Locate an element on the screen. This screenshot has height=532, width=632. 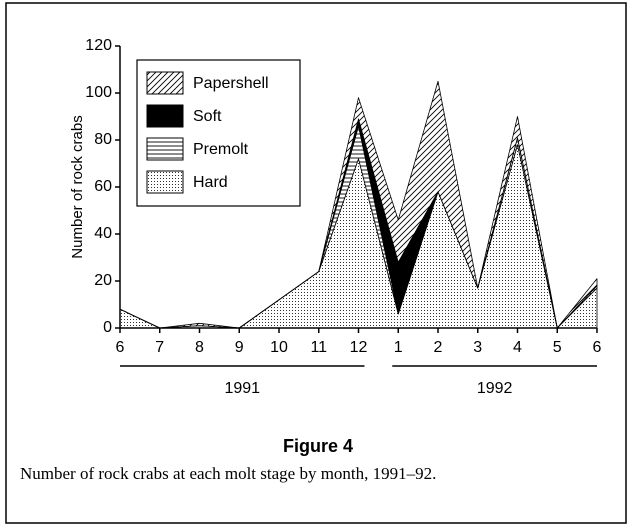
x-tick-label: 7 is located at coordinates (159, 347).